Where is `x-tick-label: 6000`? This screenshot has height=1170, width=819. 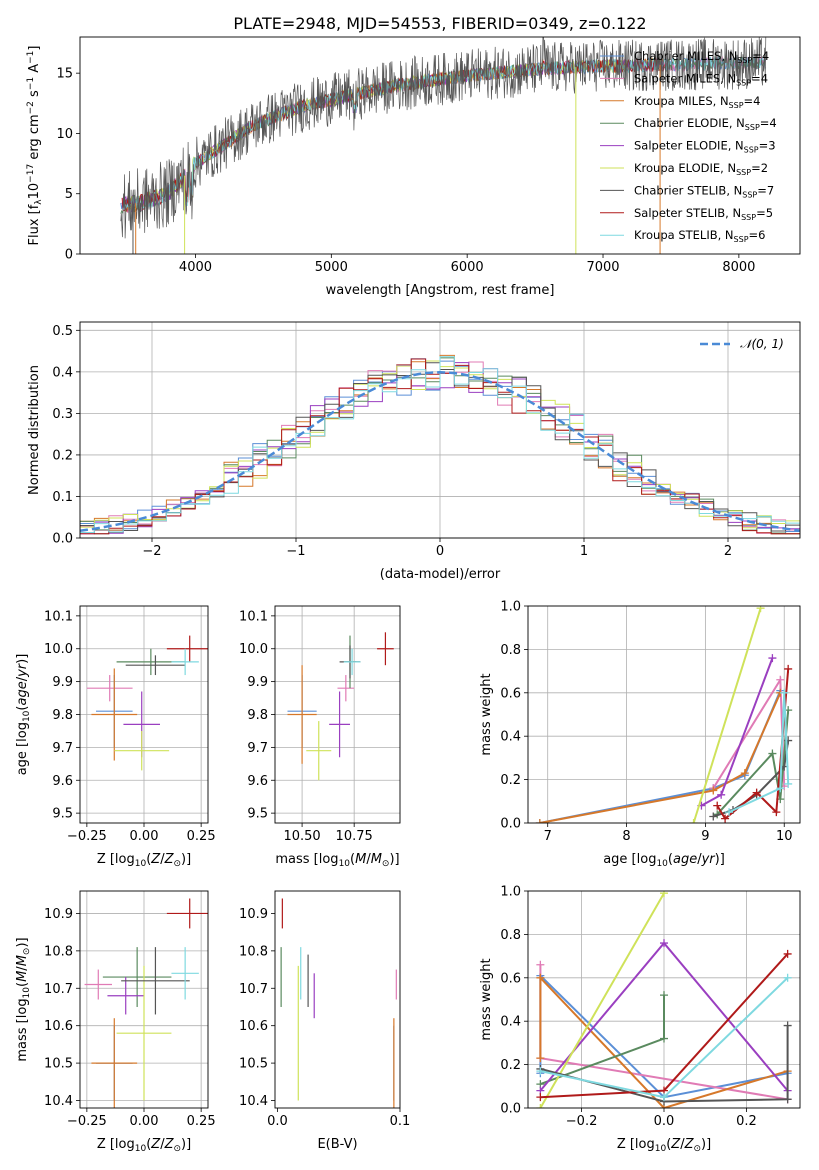 x-tick-label: 6000 is located at coordinates (467, 267).